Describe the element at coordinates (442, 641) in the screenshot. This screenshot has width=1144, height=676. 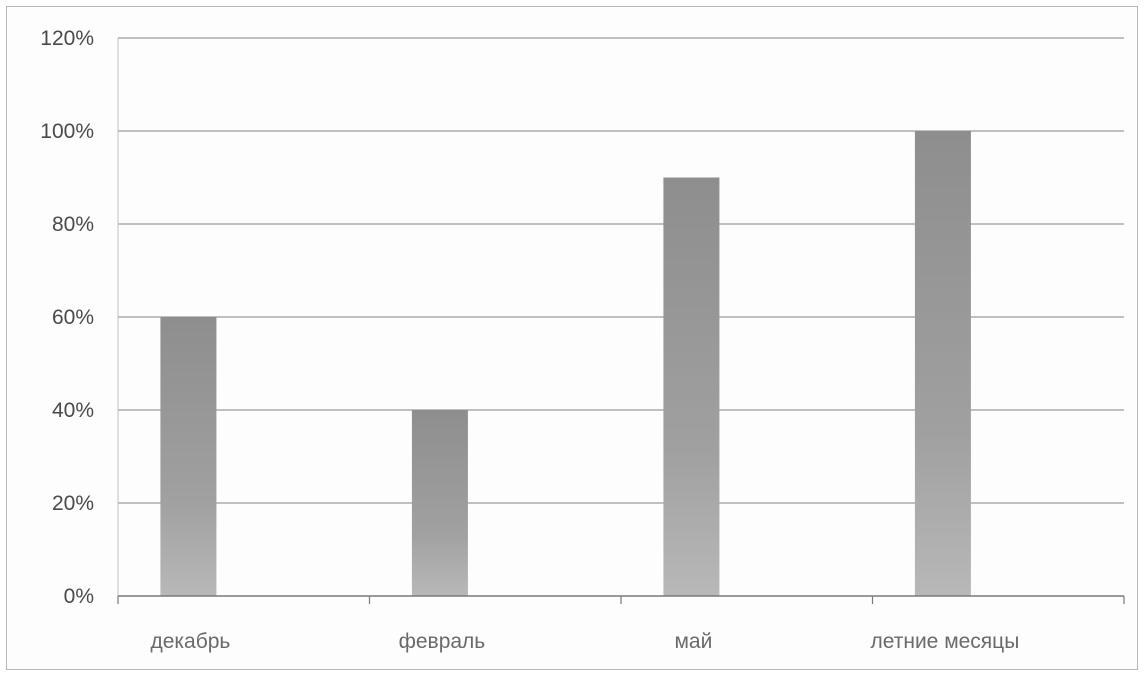
I see `x-category-label: февраль` at that location.